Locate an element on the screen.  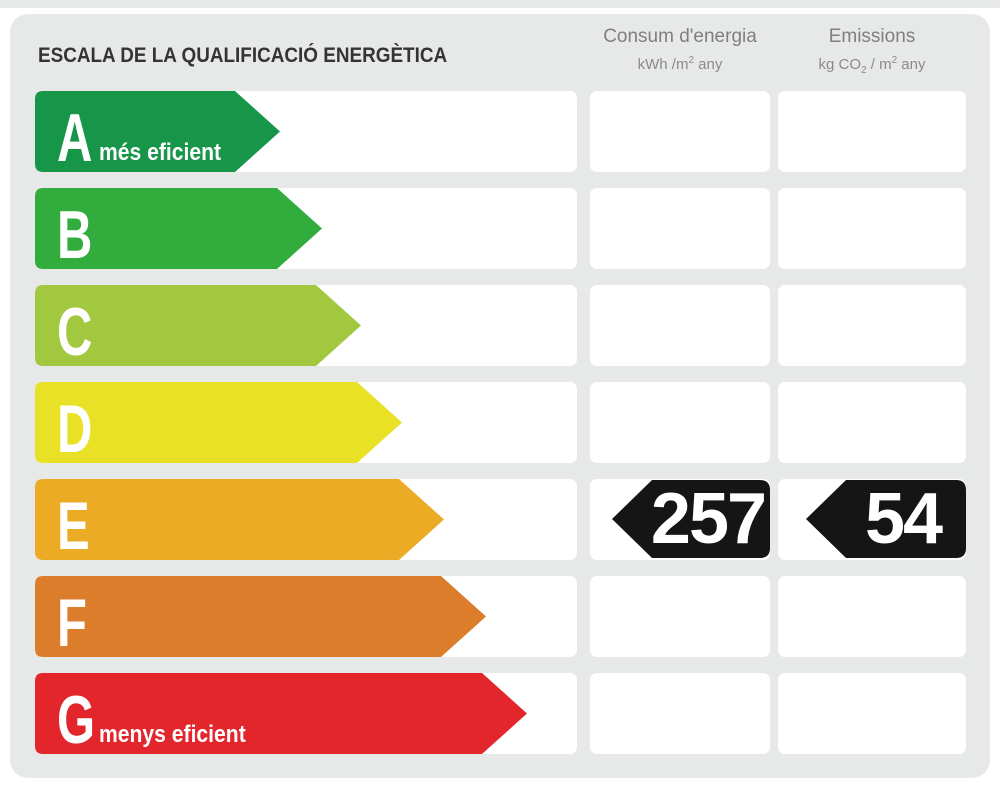
rating-arrow-e is located at coordinates (239, 519).